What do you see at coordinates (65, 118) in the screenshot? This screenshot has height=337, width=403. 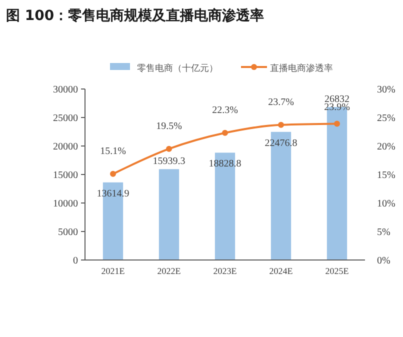 I see `y-tick-label: 25000` at bounding box center [65, 118].